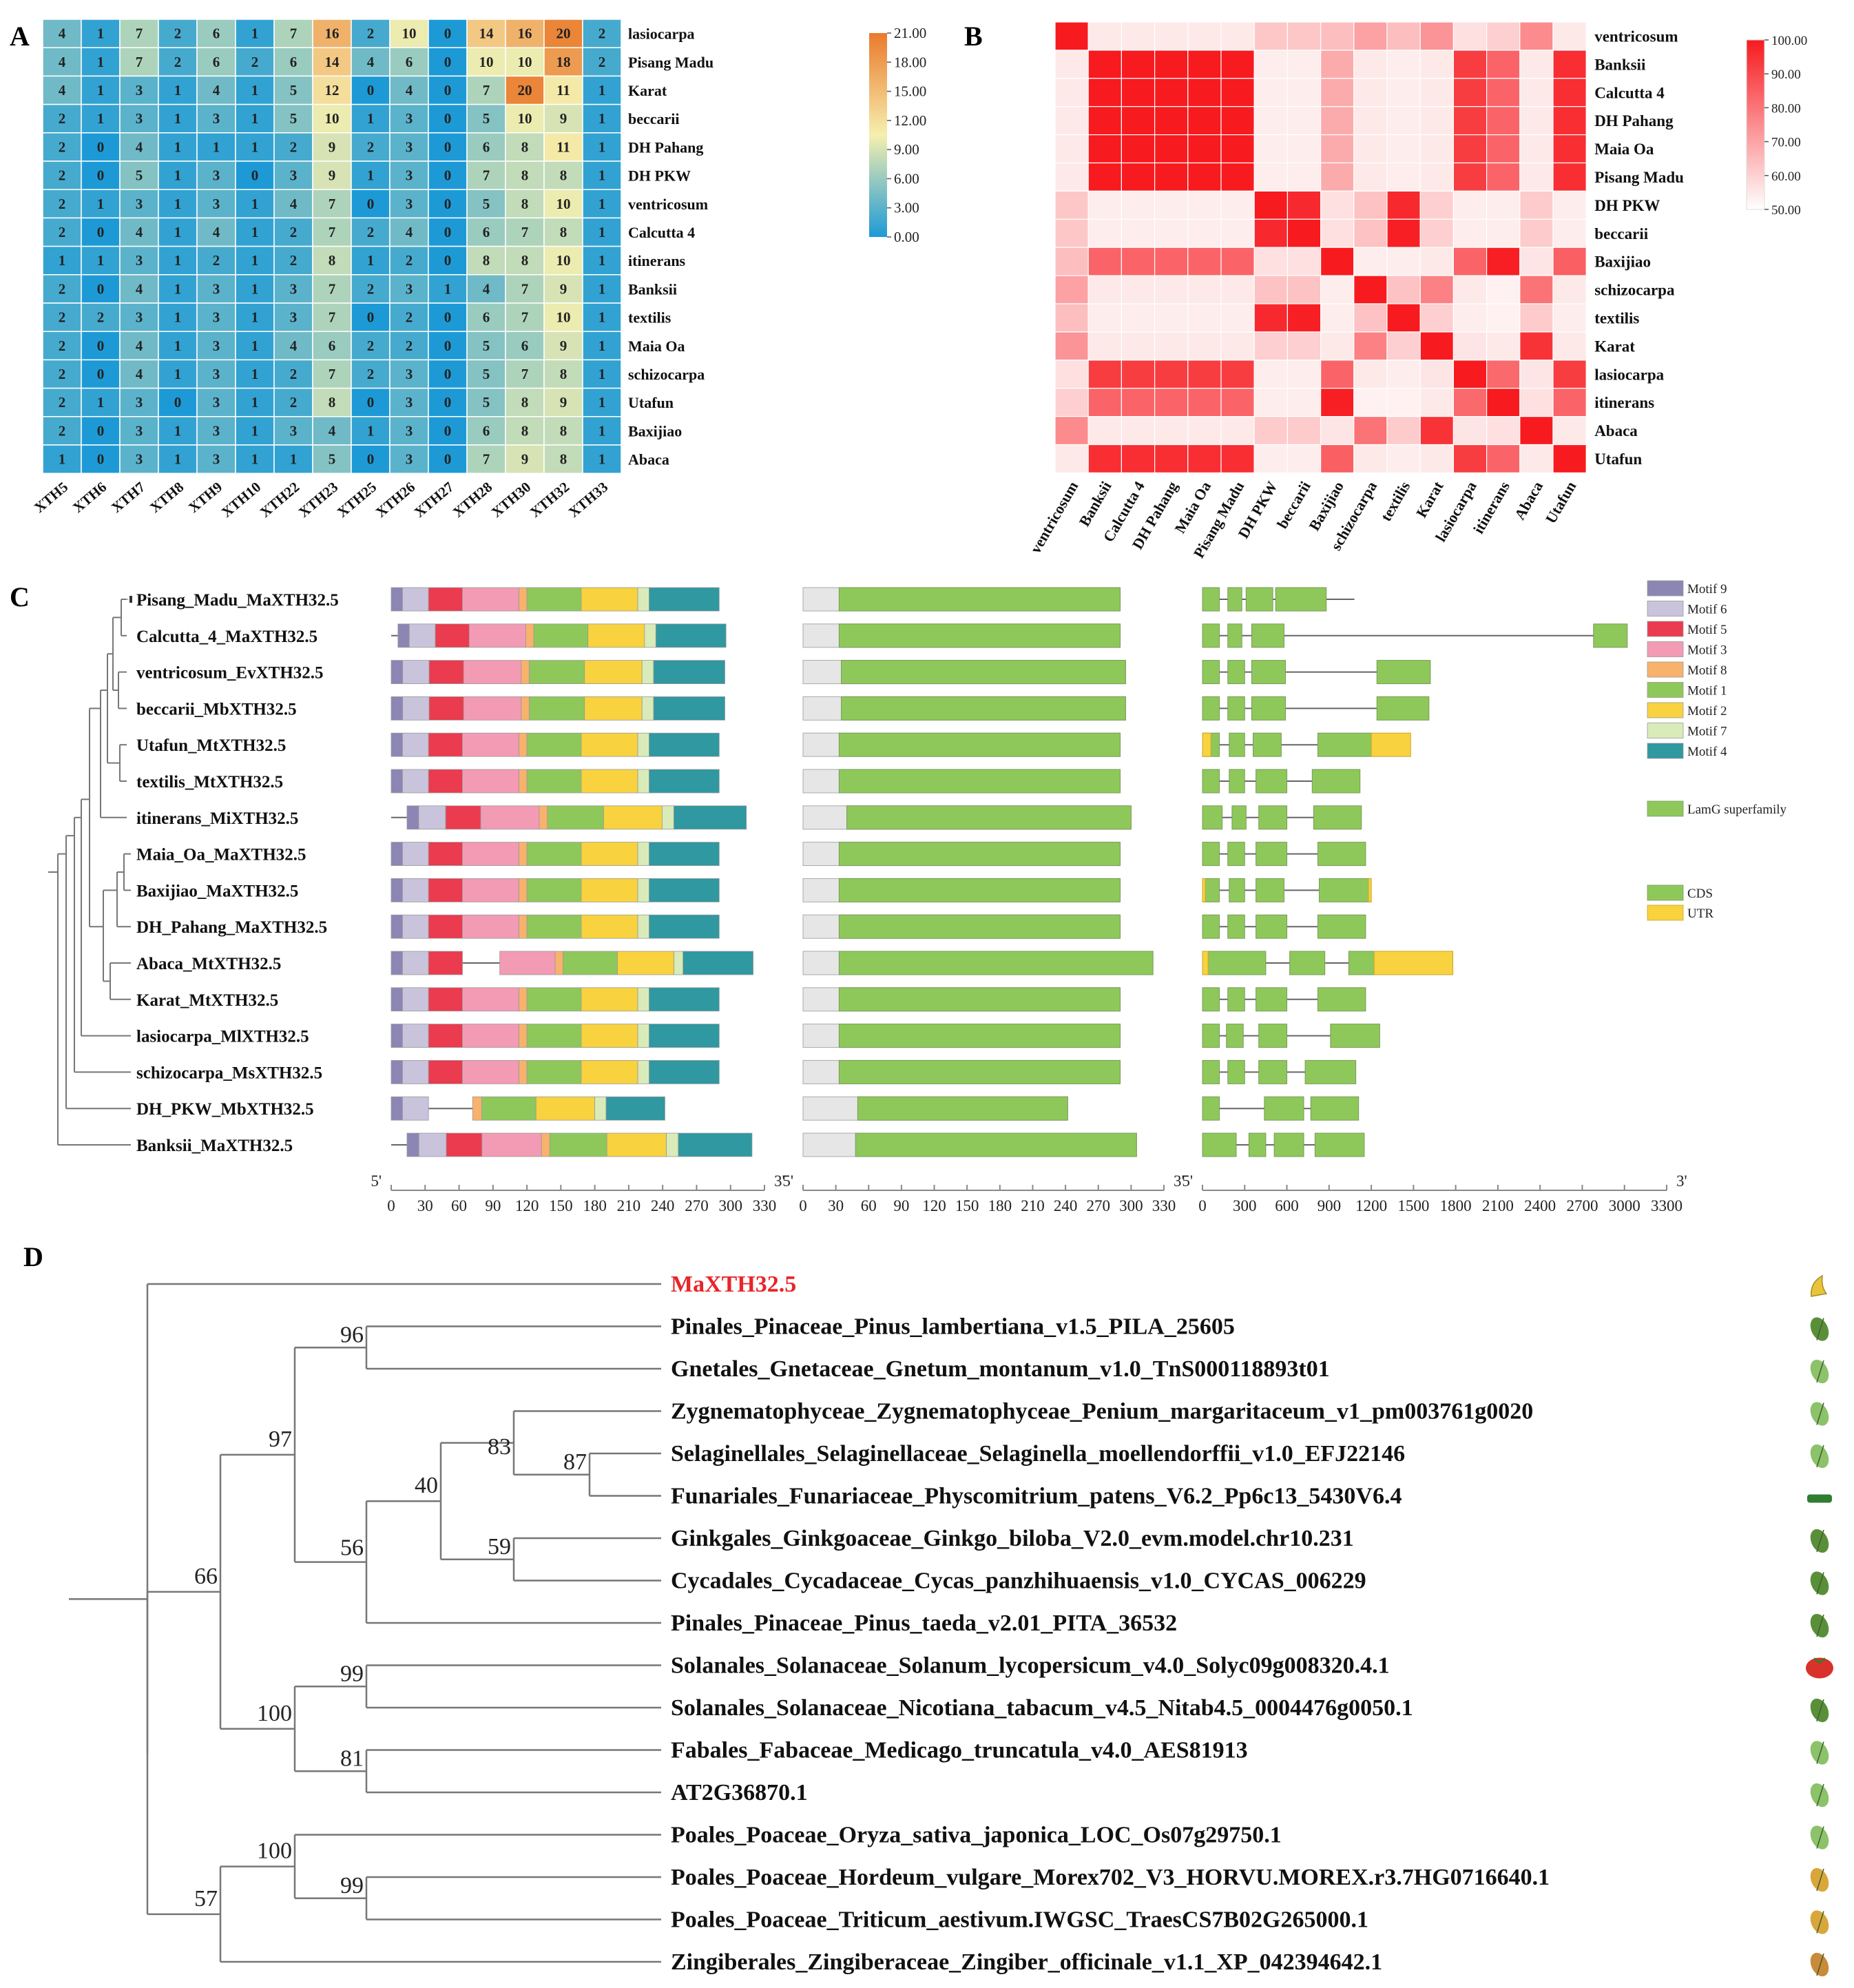 The image size is (1854, 1988). Describe the element at coordinates (1665, 609) in the screenshot. I see `legend-swatch-c` at that location.